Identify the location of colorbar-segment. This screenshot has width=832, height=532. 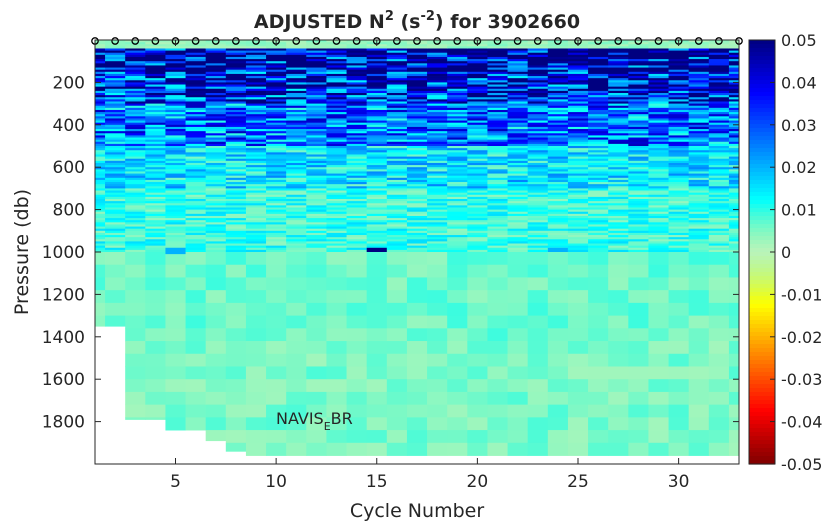
(762, 350).